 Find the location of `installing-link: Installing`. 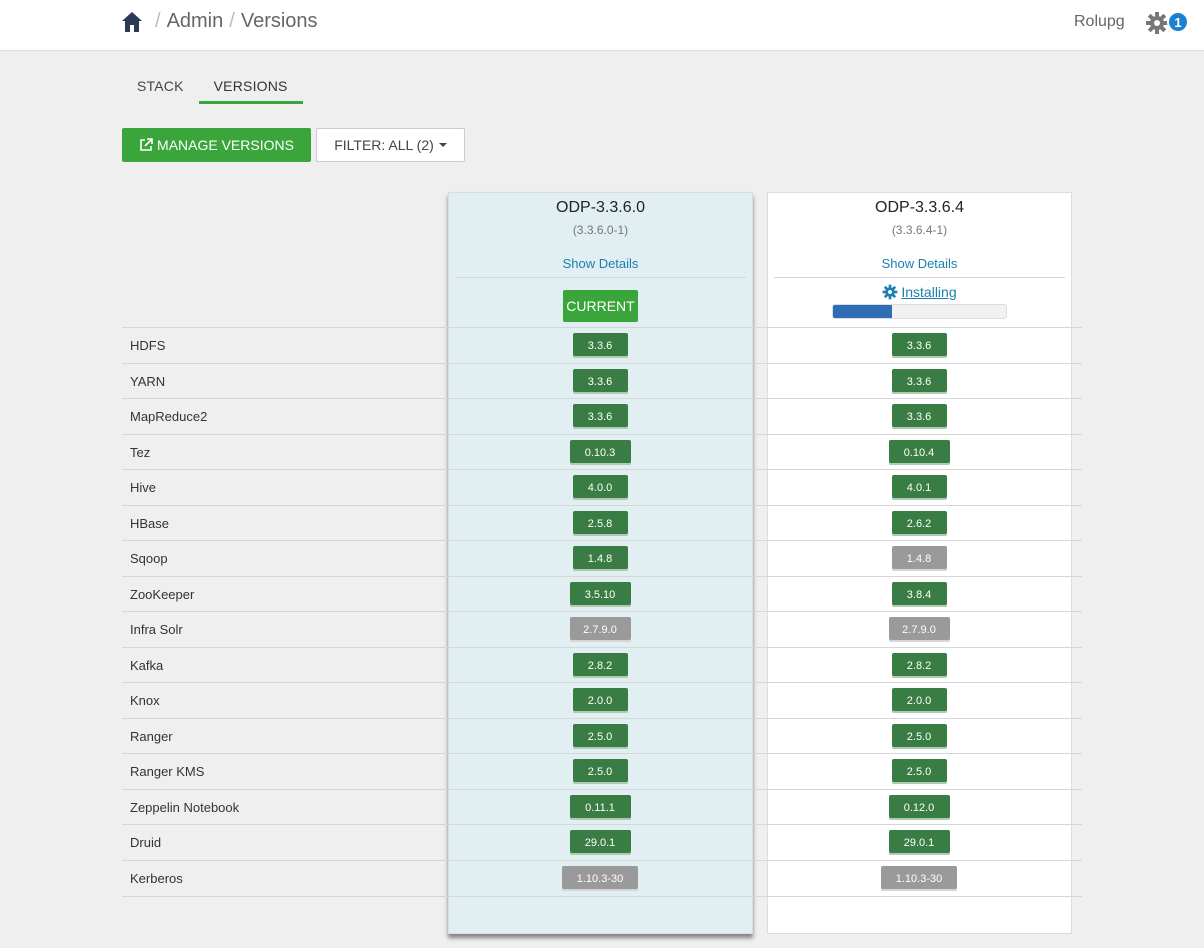

installing-link: Installing is located at coordinates (919, 292).